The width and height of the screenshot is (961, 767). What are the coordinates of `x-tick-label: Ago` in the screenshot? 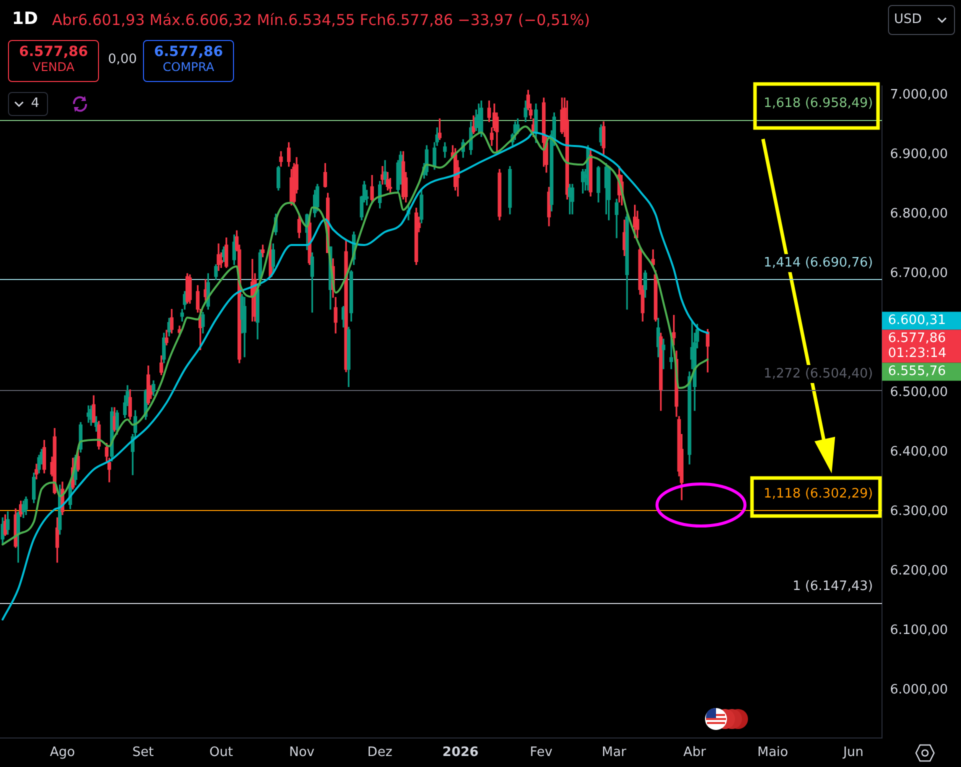 It's located at (63, 752).